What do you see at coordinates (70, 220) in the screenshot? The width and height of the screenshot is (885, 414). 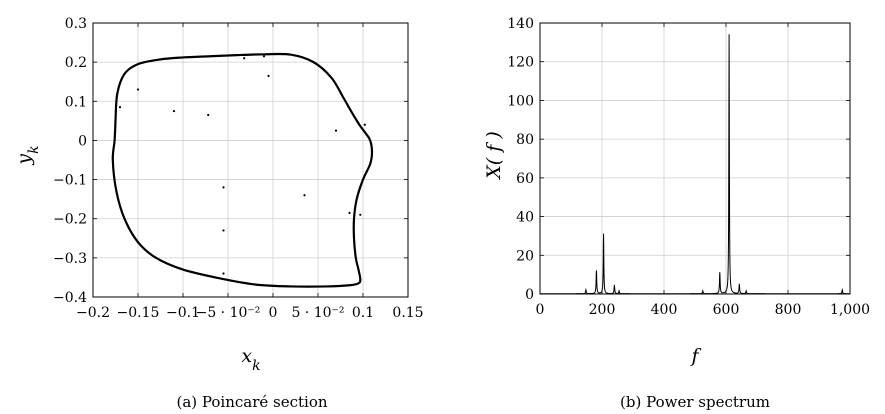 I see `y-tick-label: −0.2` at bounding box center [70, 220].